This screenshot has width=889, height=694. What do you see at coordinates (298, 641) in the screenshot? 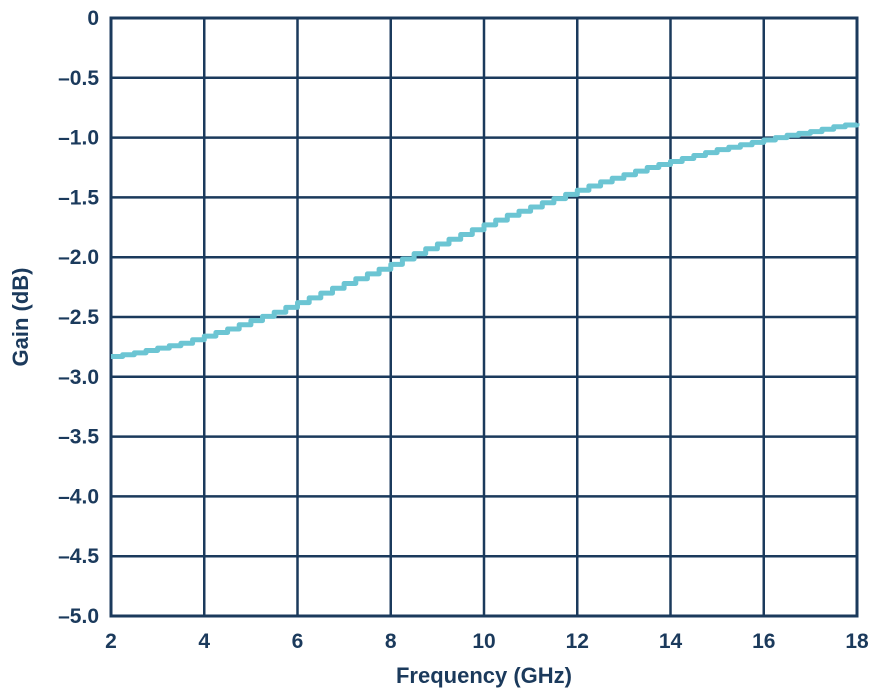
I see `x-tick-label: 6` at bounding box center [298, 641].